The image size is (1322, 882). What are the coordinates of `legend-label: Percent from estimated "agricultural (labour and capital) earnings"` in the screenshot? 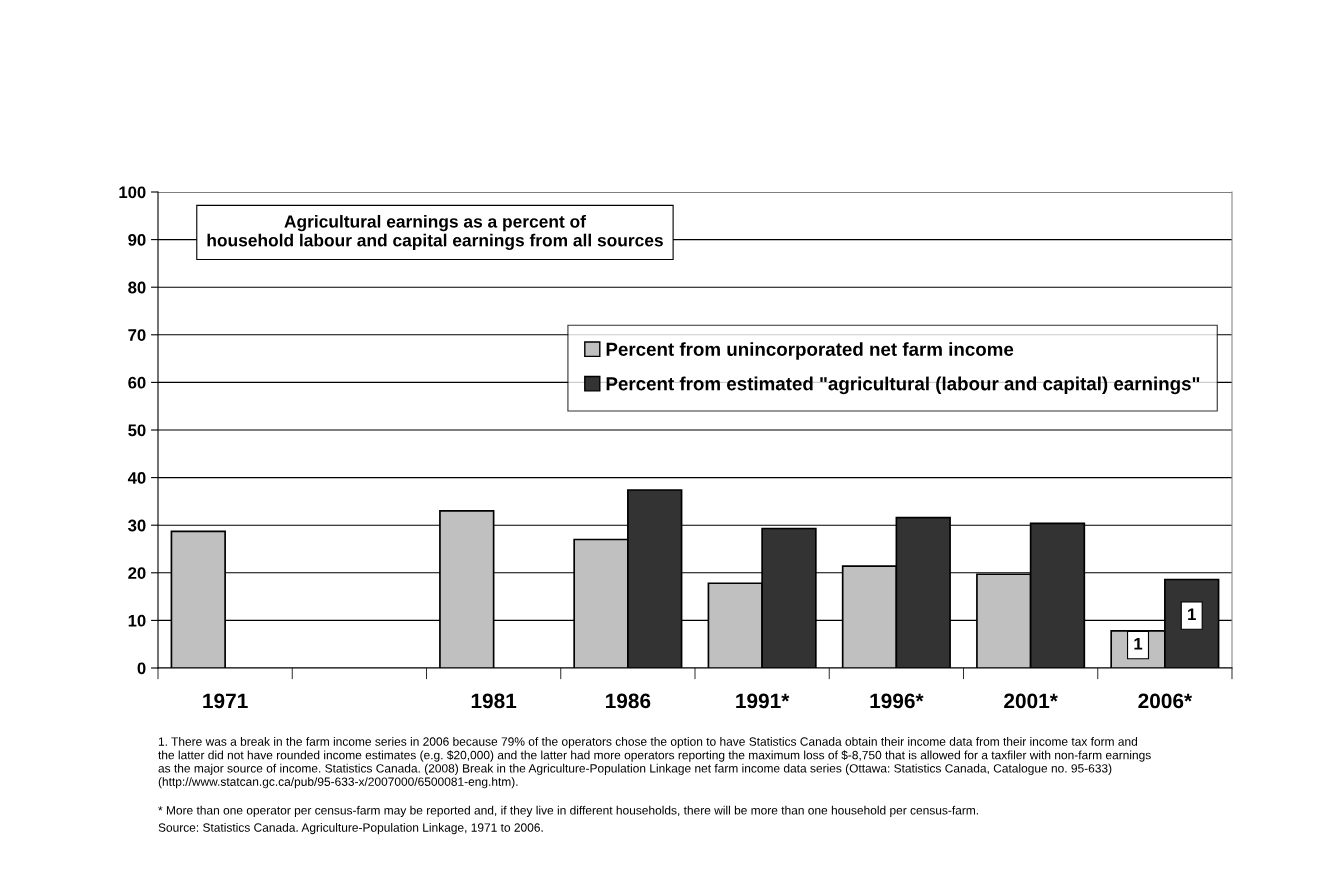 It's located at (903, 385).